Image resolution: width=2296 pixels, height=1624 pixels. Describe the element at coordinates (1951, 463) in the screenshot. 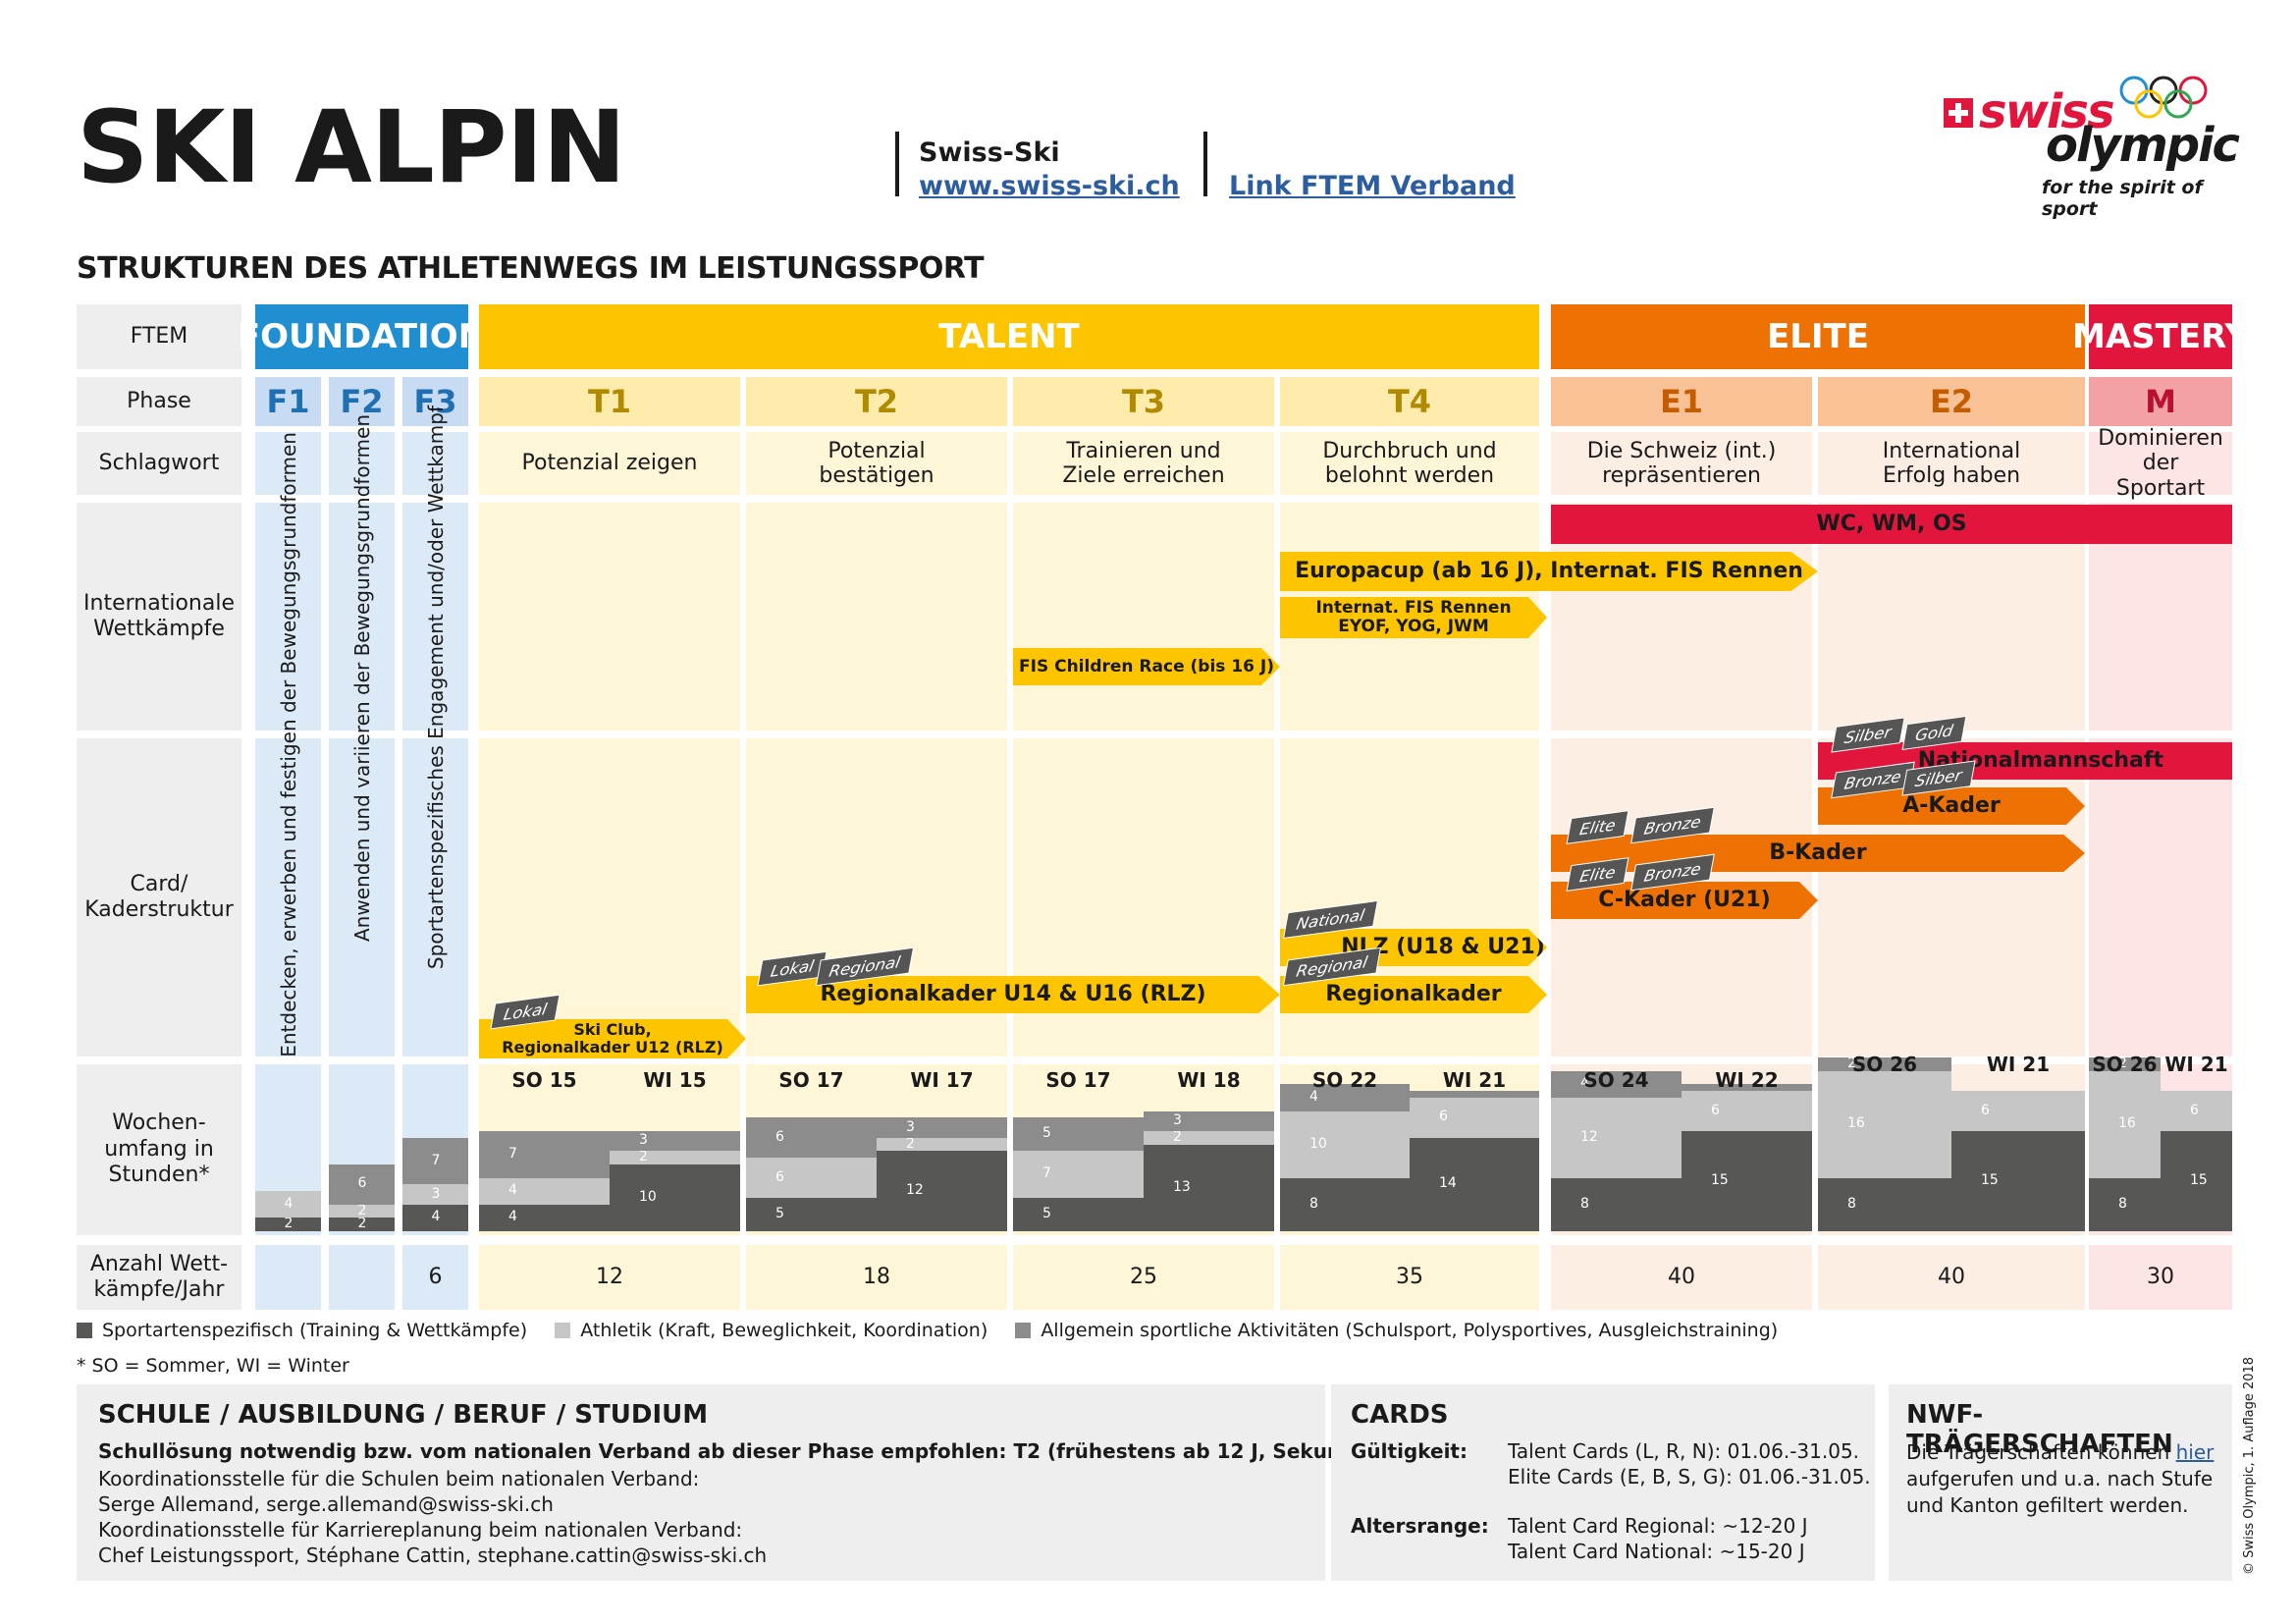

I see `schlagwort-e2: International Erfolg haben` at that location.